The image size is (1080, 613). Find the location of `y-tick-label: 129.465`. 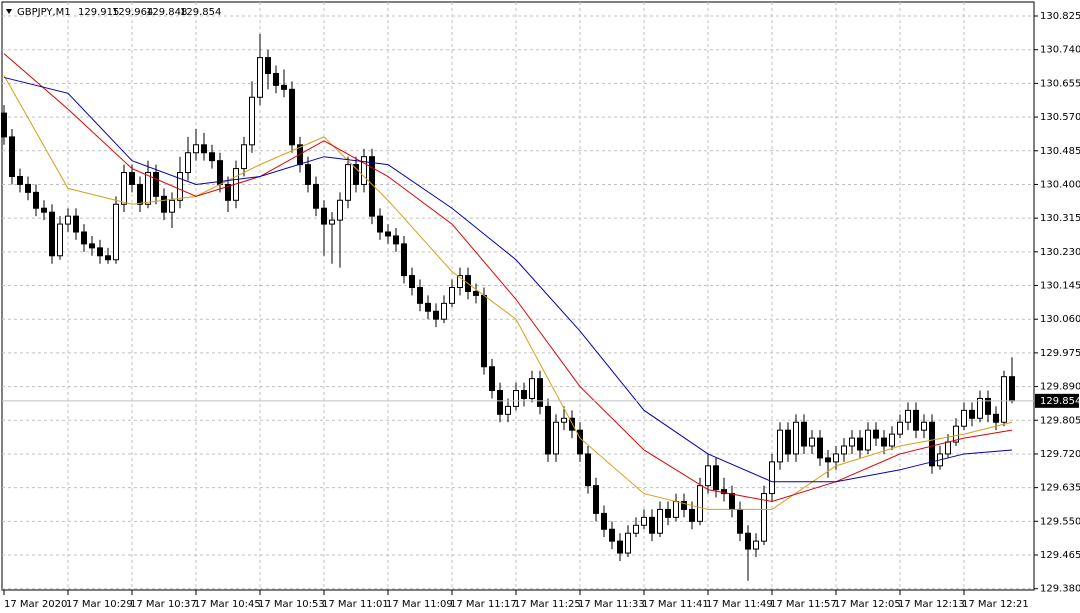

y-tick-label: 129.465 is located at coordinates (1060, 555).